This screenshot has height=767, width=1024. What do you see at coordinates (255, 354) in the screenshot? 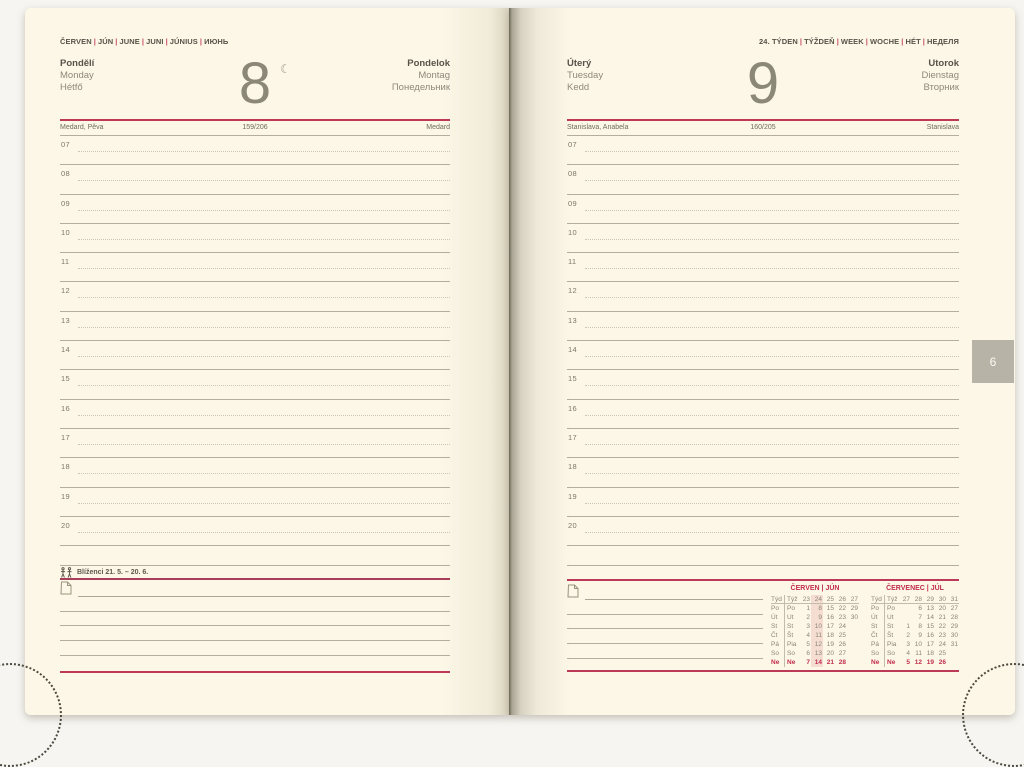
I see `hour-row-14: 14` at bounding box center [255, 354].